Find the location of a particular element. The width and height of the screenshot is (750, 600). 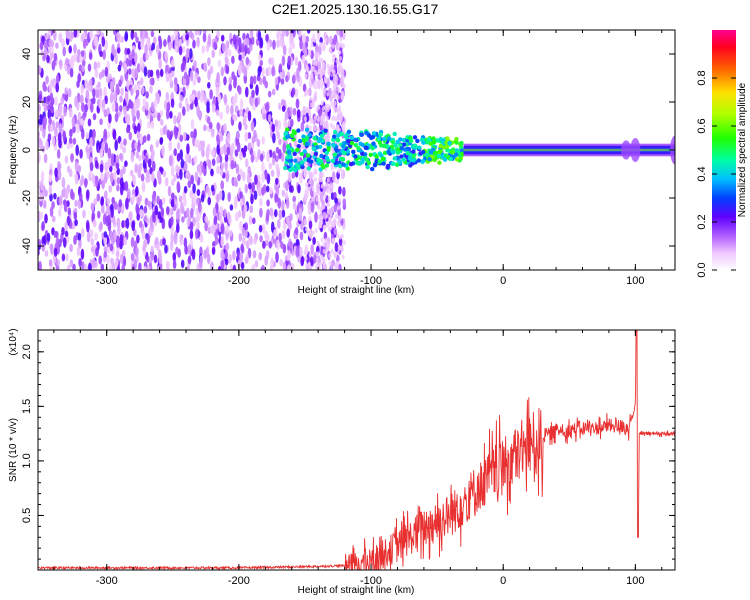

heatmap-xtick-label: -300 is located at coordinates (107, 281).